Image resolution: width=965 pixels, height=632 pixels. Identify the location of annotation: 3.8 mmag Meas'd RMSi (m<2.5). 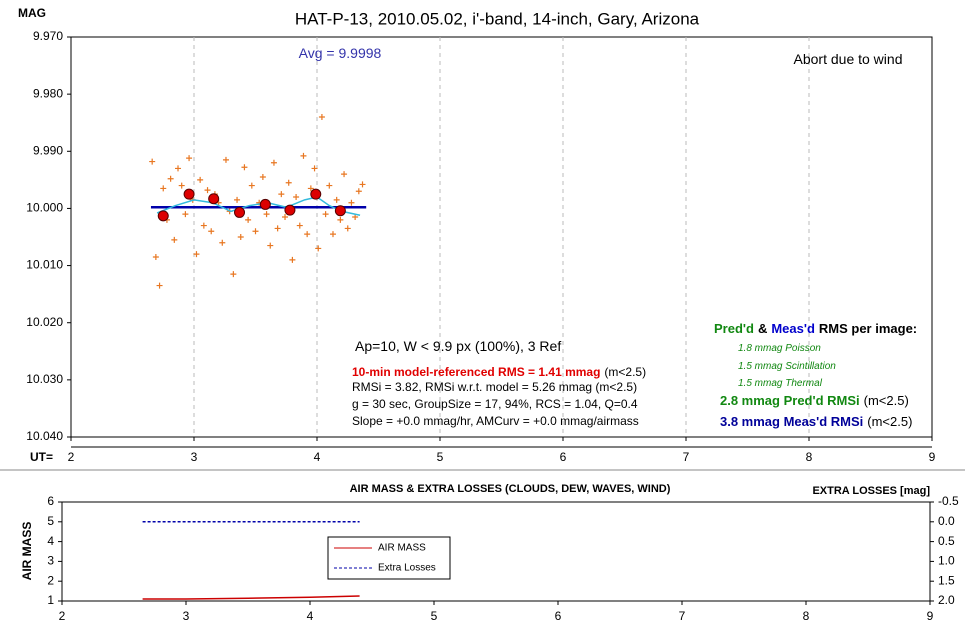
(816, 421).